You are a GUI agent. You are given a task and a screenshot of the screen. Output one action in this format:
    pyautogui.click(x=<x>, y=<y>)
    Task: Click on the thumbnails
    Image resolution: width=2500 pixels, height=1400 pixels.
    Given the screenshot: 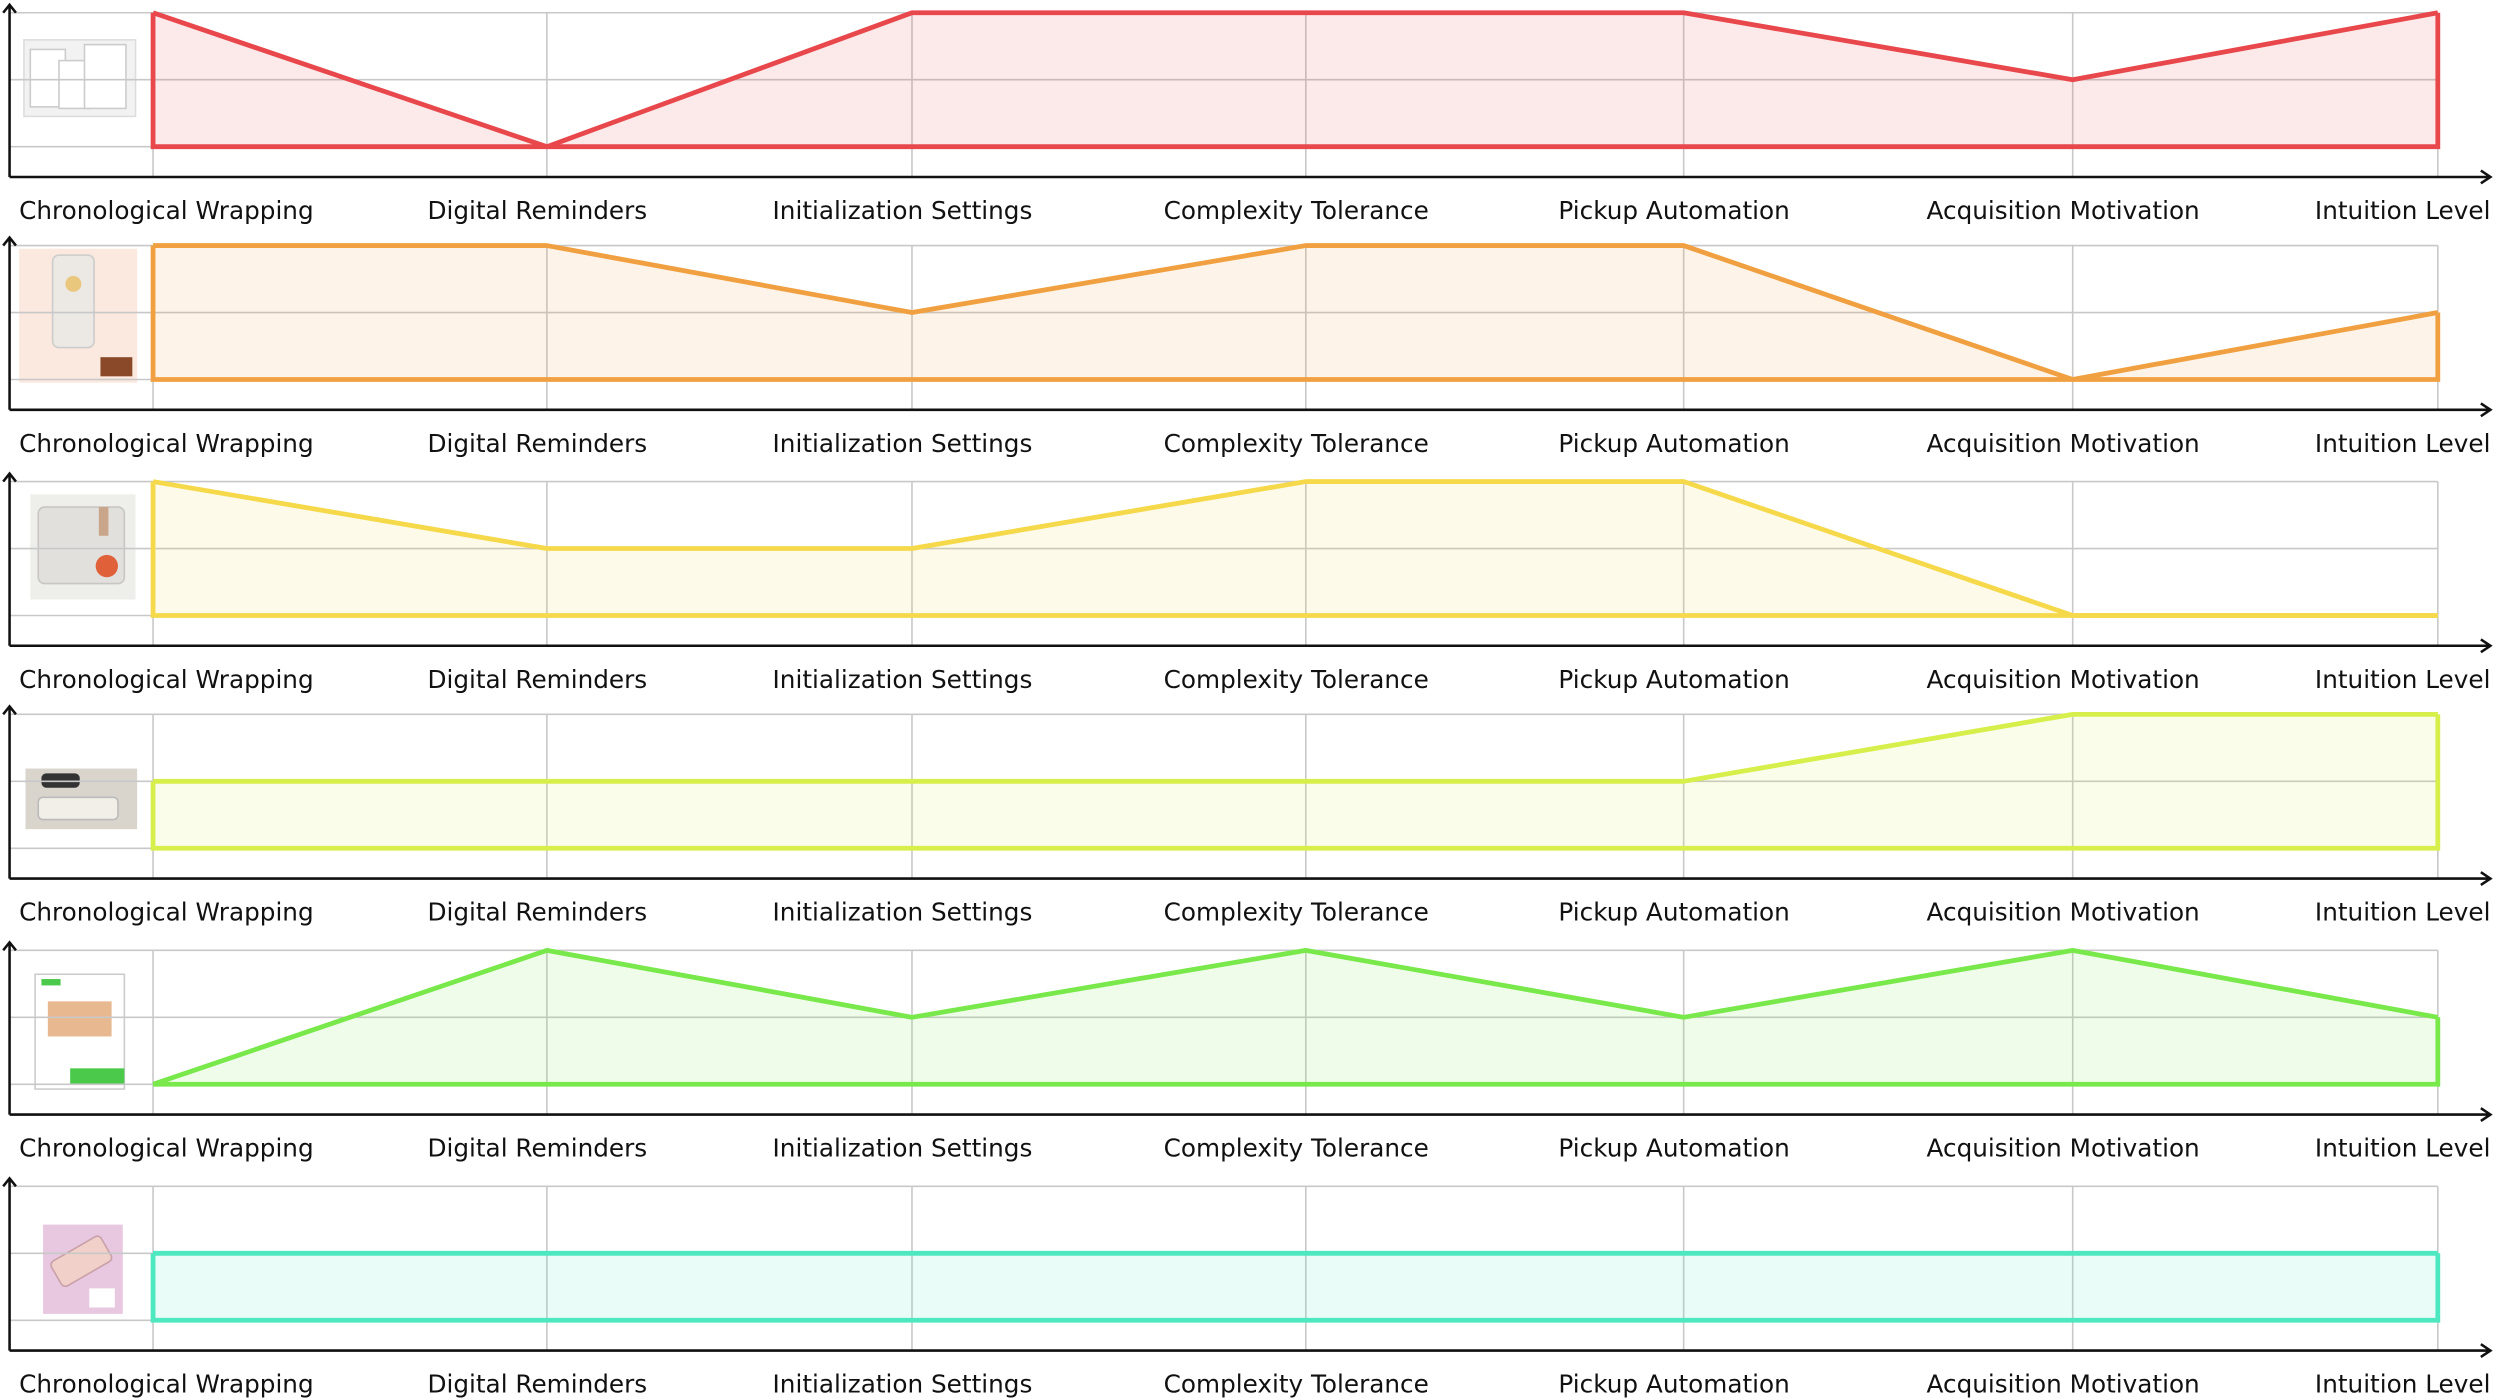 What is the action you would take?
    pyautogui.click(x=78, y=676)
    